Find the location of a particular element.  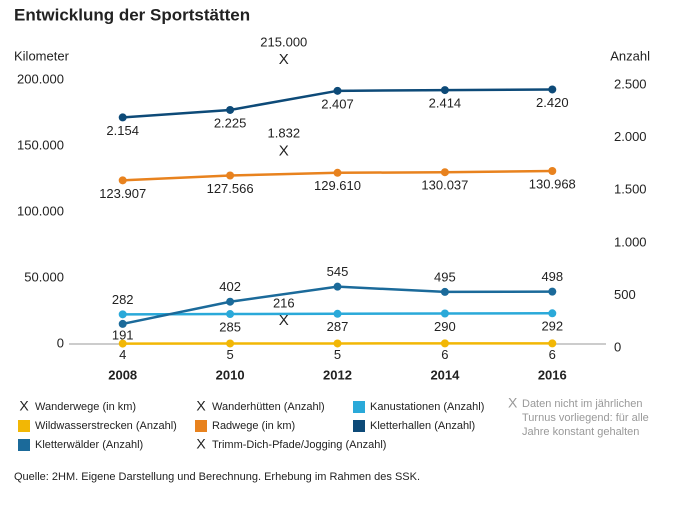

chart-title: Entwicklung der Sportstätten is located at coordinates (132, 14).